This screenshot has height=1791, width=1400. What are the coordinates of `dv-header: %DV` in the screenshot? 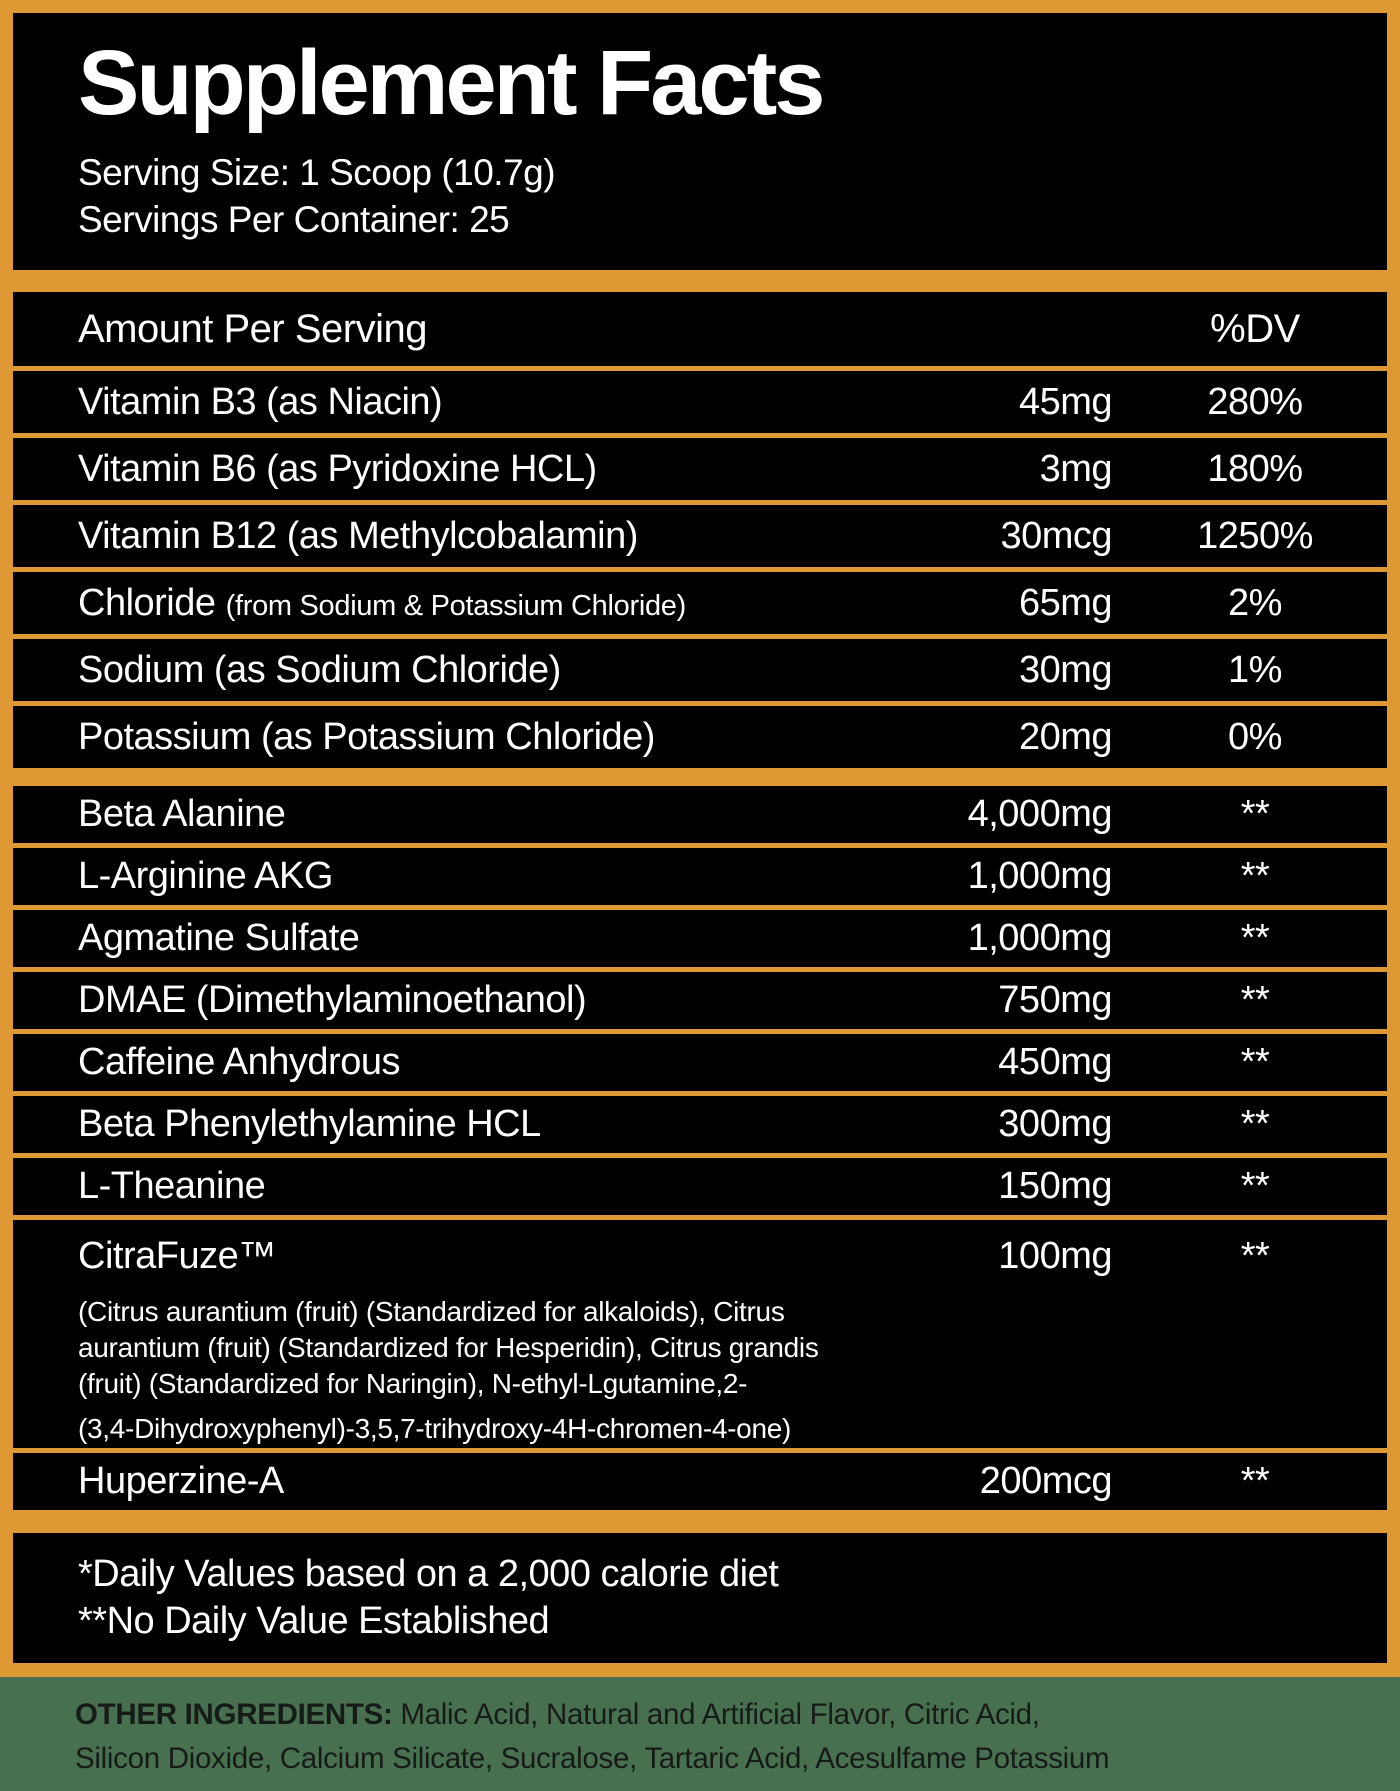 It's located at (1255, 328).